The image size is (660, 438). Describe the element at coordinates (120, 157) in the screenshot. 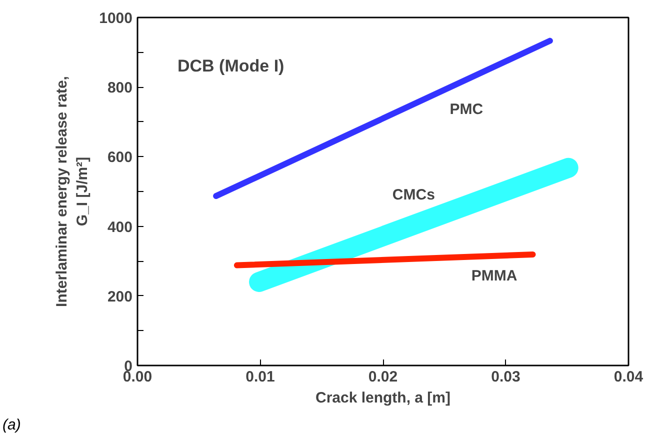

I see `y-tick-label: 600` at that location.